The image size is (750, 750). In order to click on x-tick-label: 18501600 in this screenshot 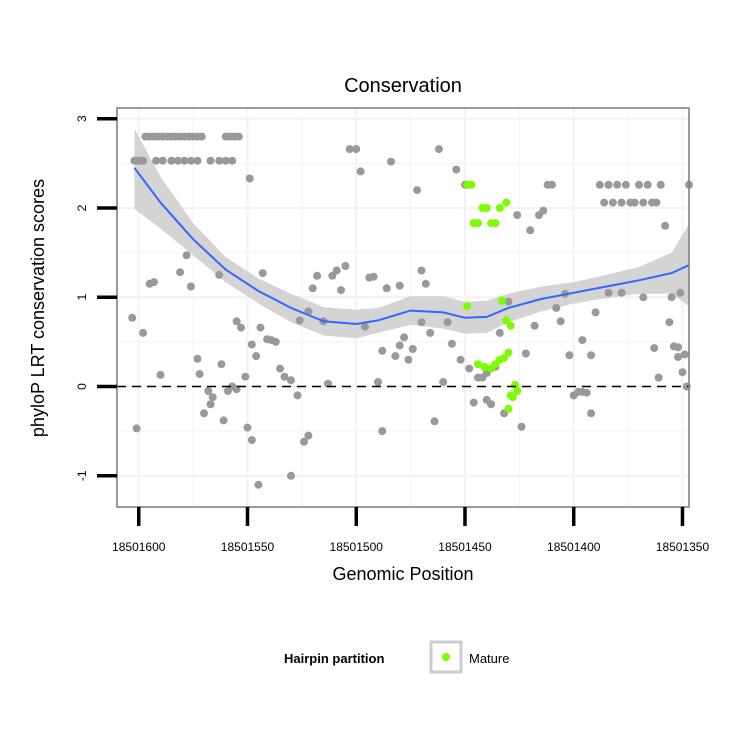, I will do `click(139, 547)`.